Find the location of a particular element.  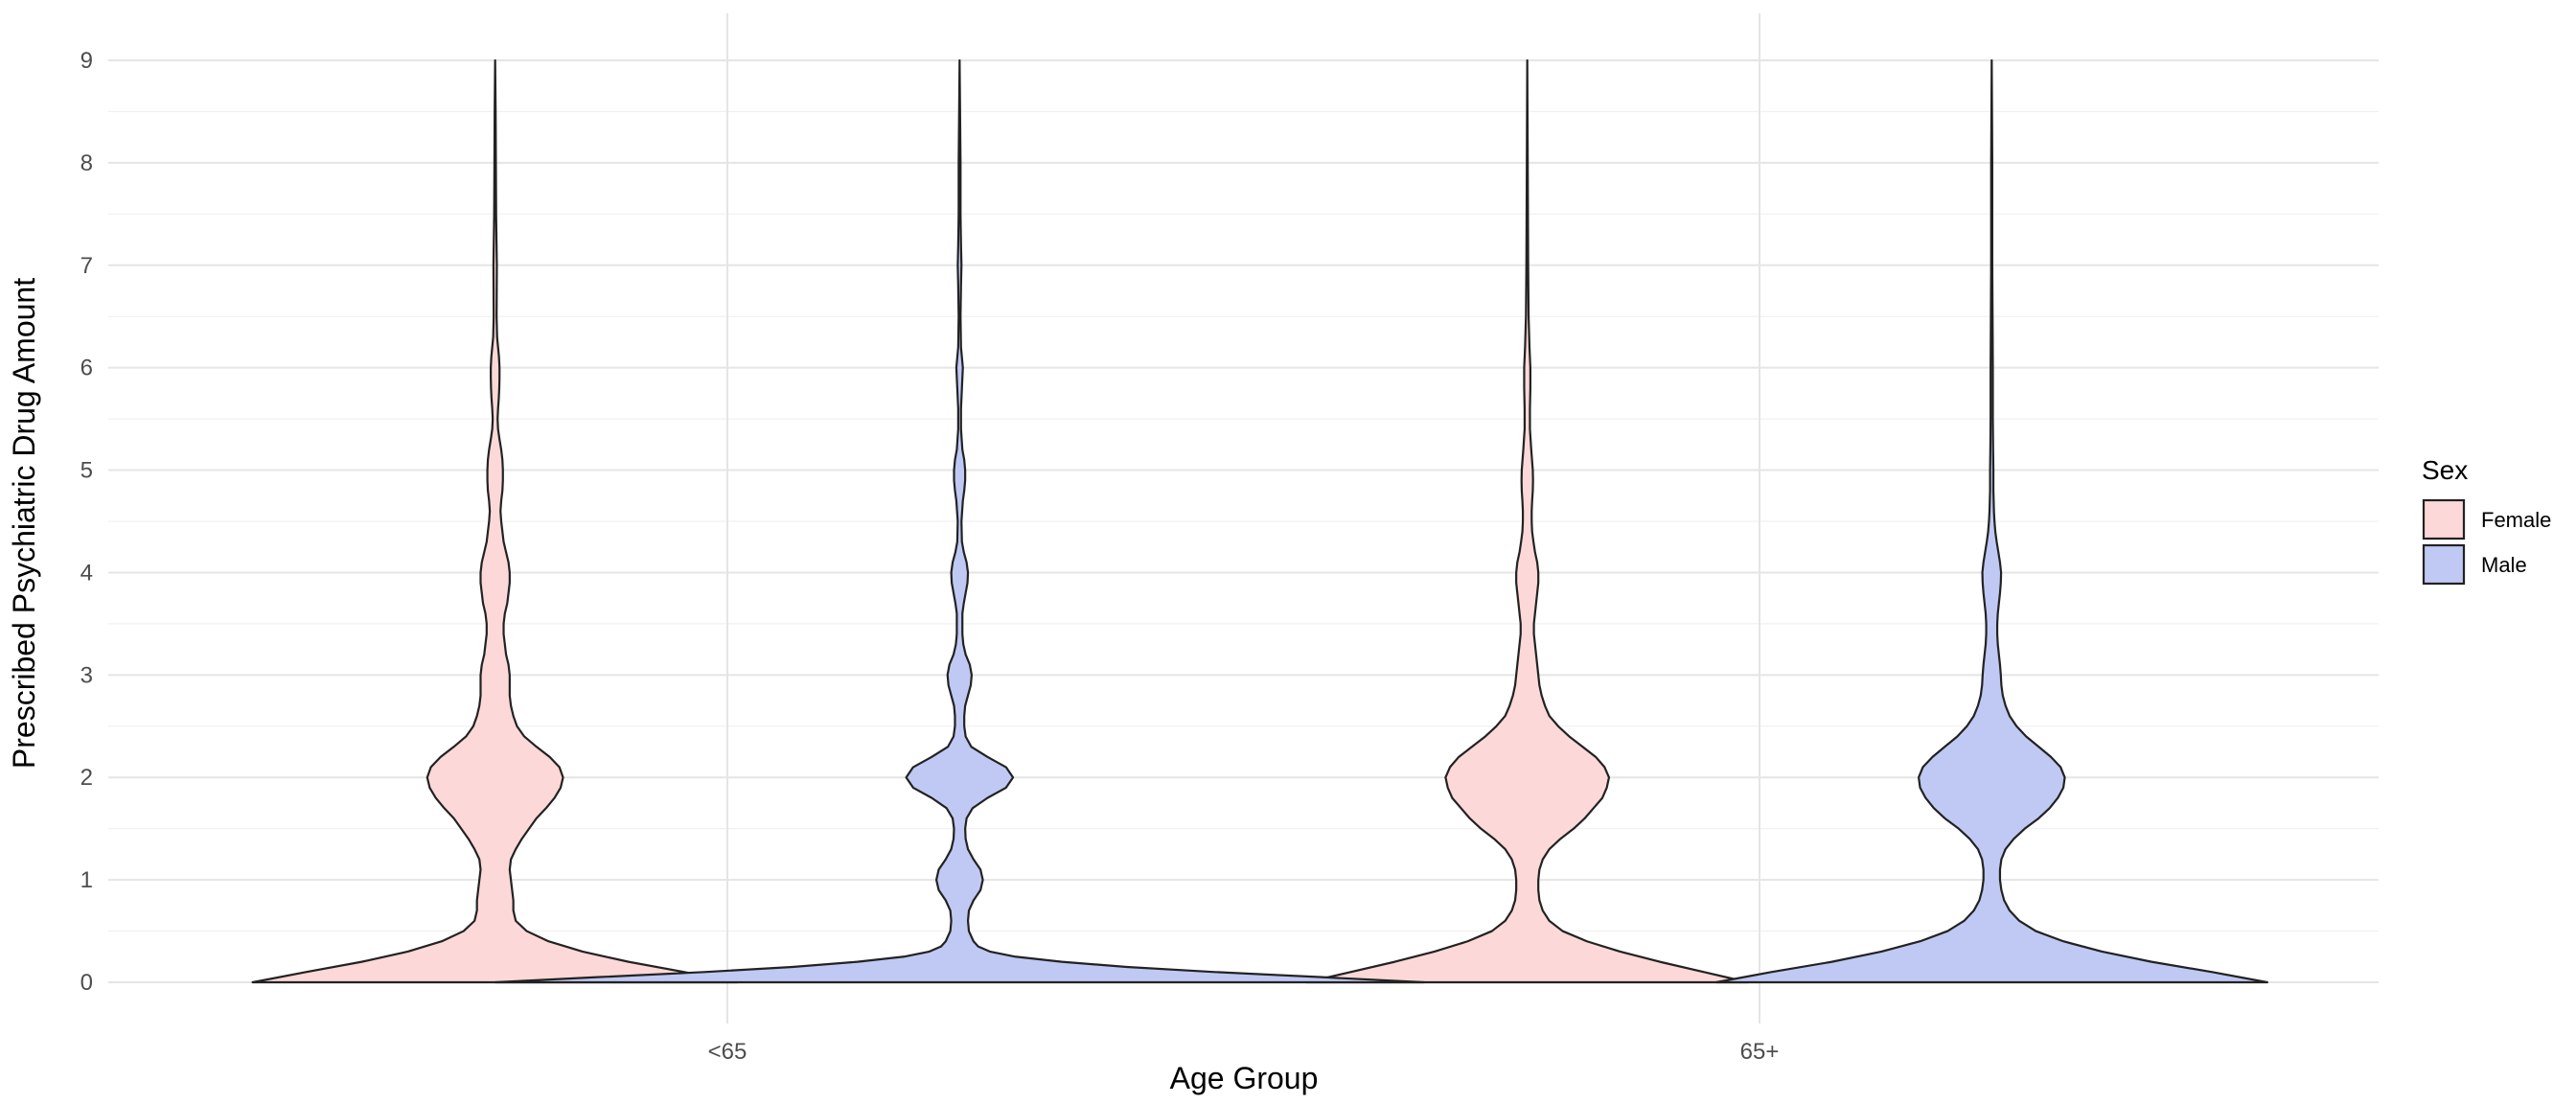

legend-label: Female is located at coordinates (2516, 520).